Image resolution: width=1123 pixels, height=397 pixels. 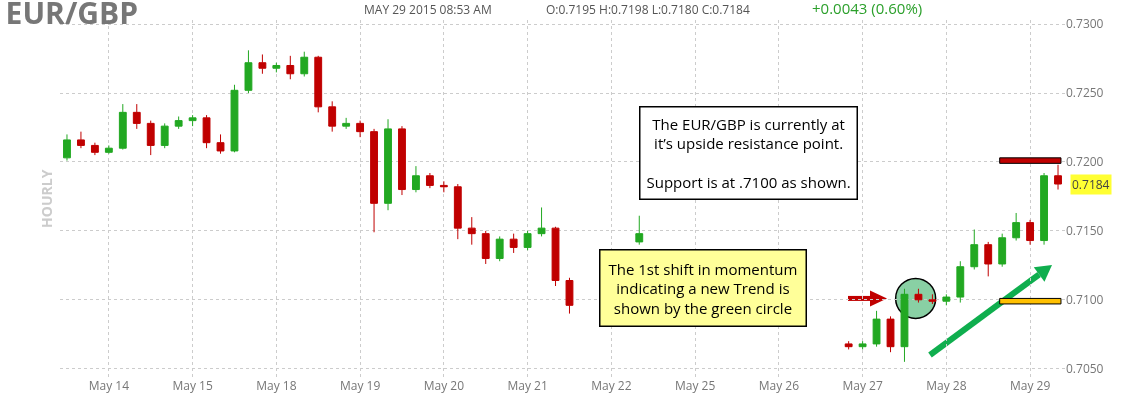 I want to click on y-tick-label: 0.7250, so click(x=1085, y=93).